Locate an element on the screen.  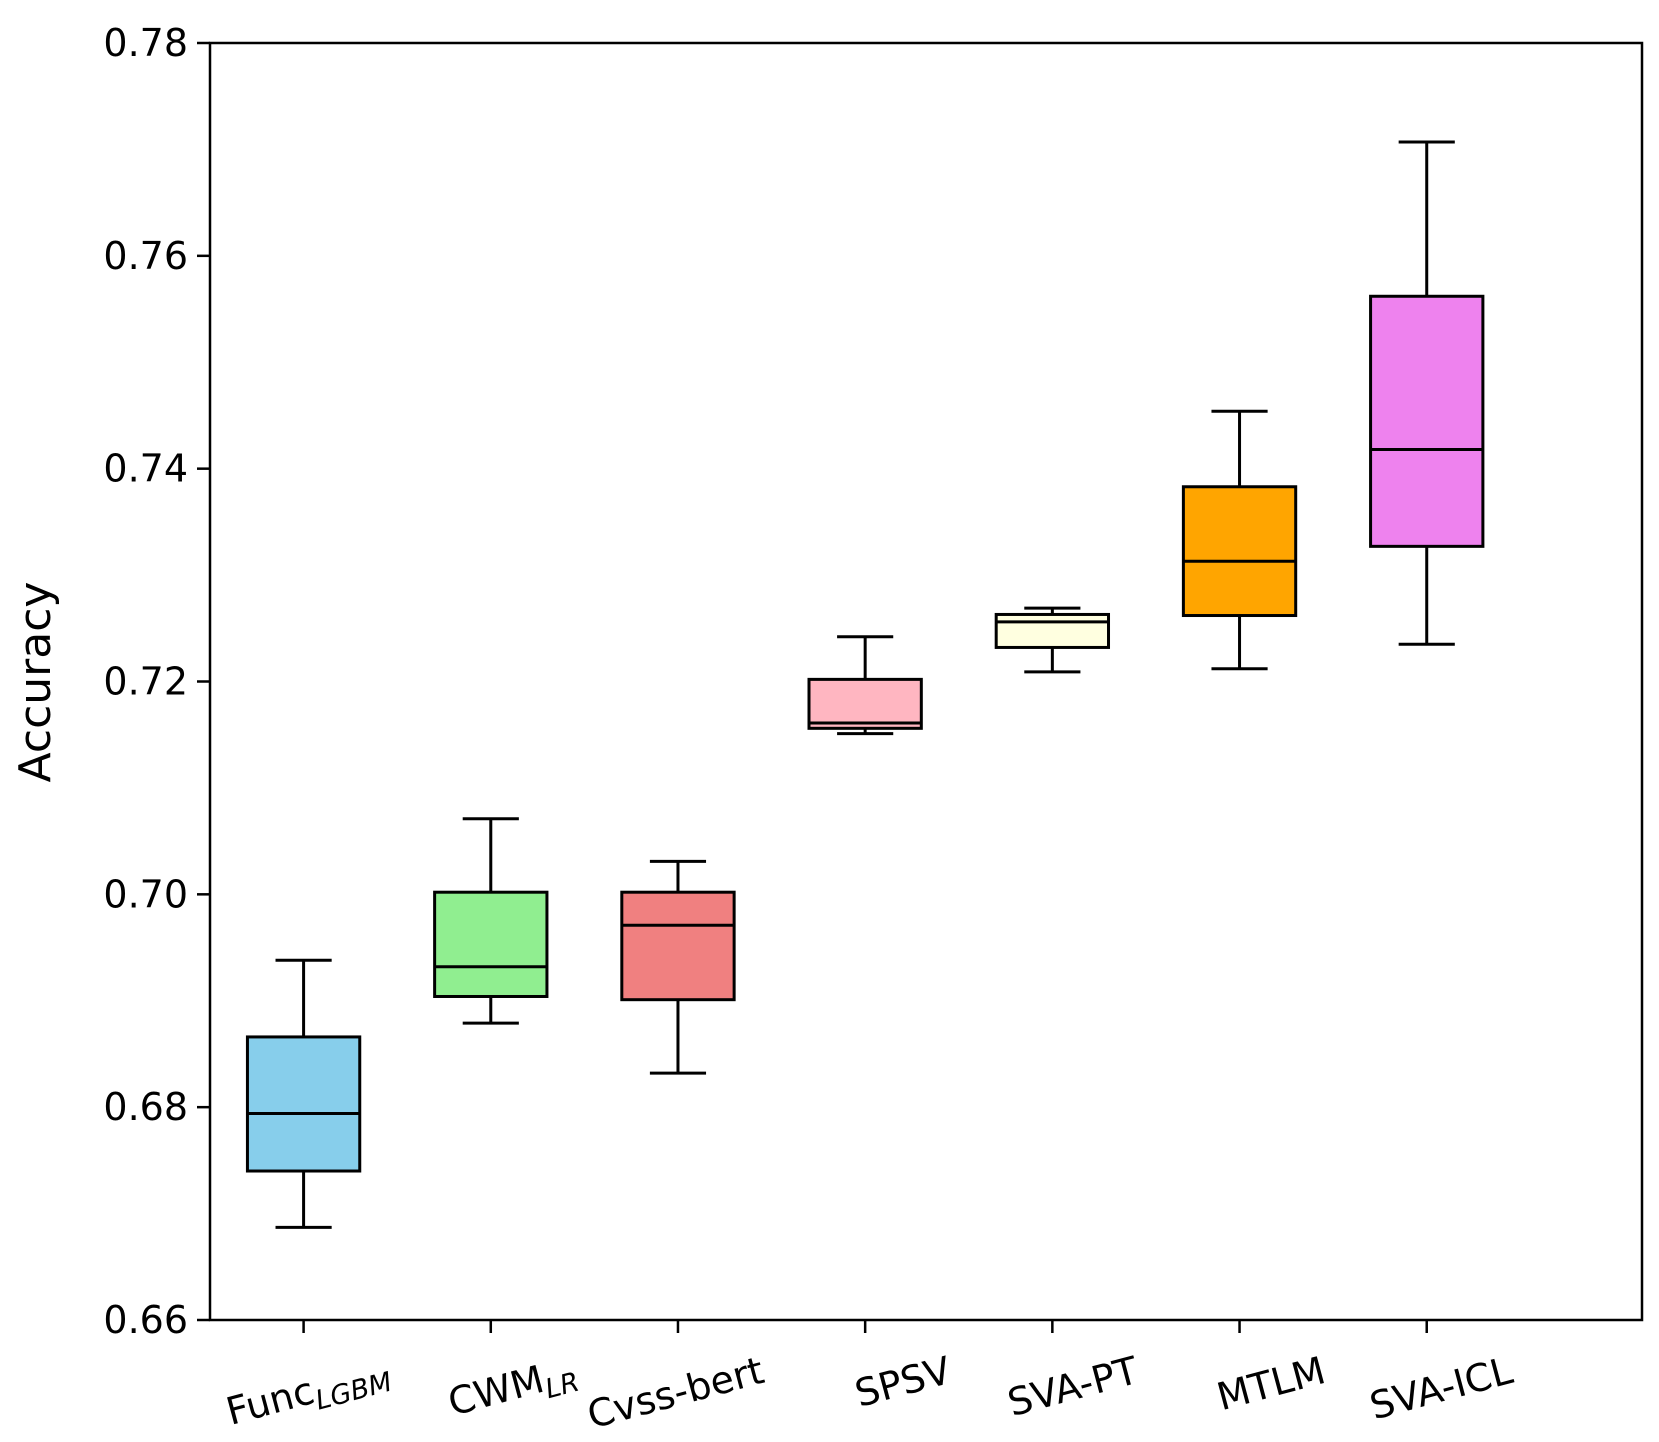
x-tick-label: MTLM is located at coordinates (1271, 1383).